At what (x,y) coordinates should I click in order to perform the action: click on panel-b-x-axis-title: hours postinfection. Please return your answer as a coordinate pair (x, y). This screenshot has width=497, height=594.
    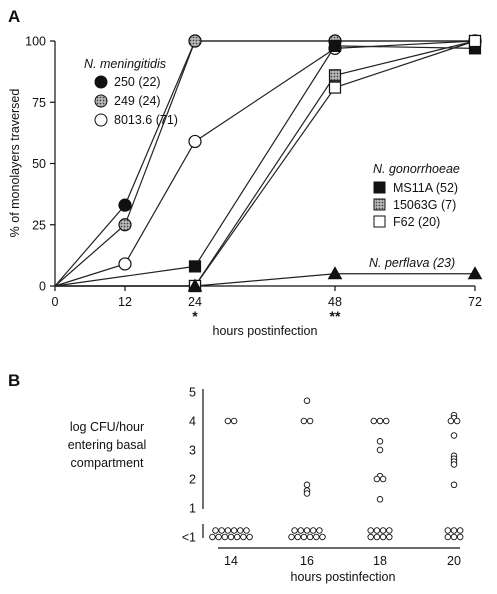
    Looking at the image, I should click on (343, 577).